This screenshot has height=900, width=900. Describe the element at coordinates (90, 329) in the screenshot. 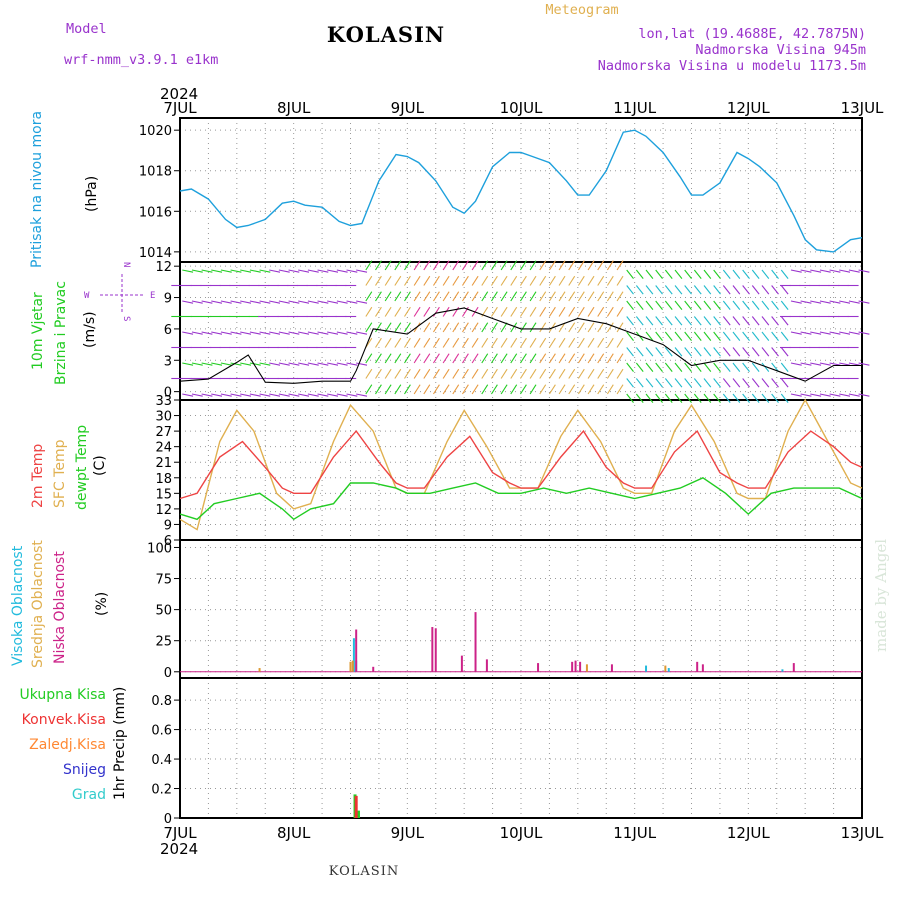

I see `wind-unit: (m/s)` at that location.